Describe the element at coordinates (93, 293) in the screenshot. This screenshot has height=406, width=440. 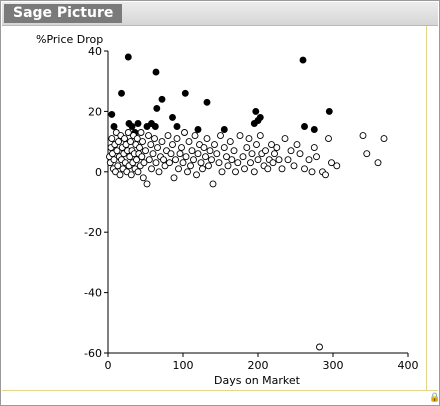
I see `y-tick-label: -40` at that location.